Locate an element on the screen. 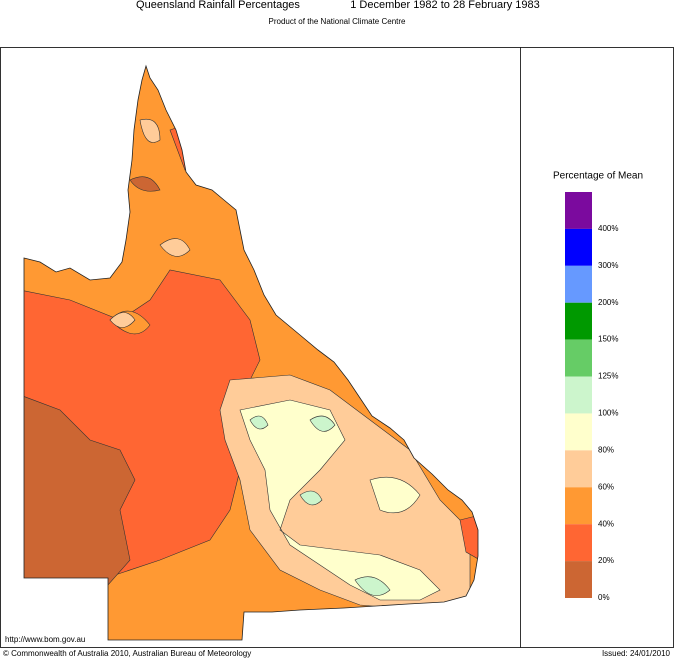 Image resolution: width=674 pixels, height=658 pixels. legend-label: 125% is located at coordinates (608, 376).